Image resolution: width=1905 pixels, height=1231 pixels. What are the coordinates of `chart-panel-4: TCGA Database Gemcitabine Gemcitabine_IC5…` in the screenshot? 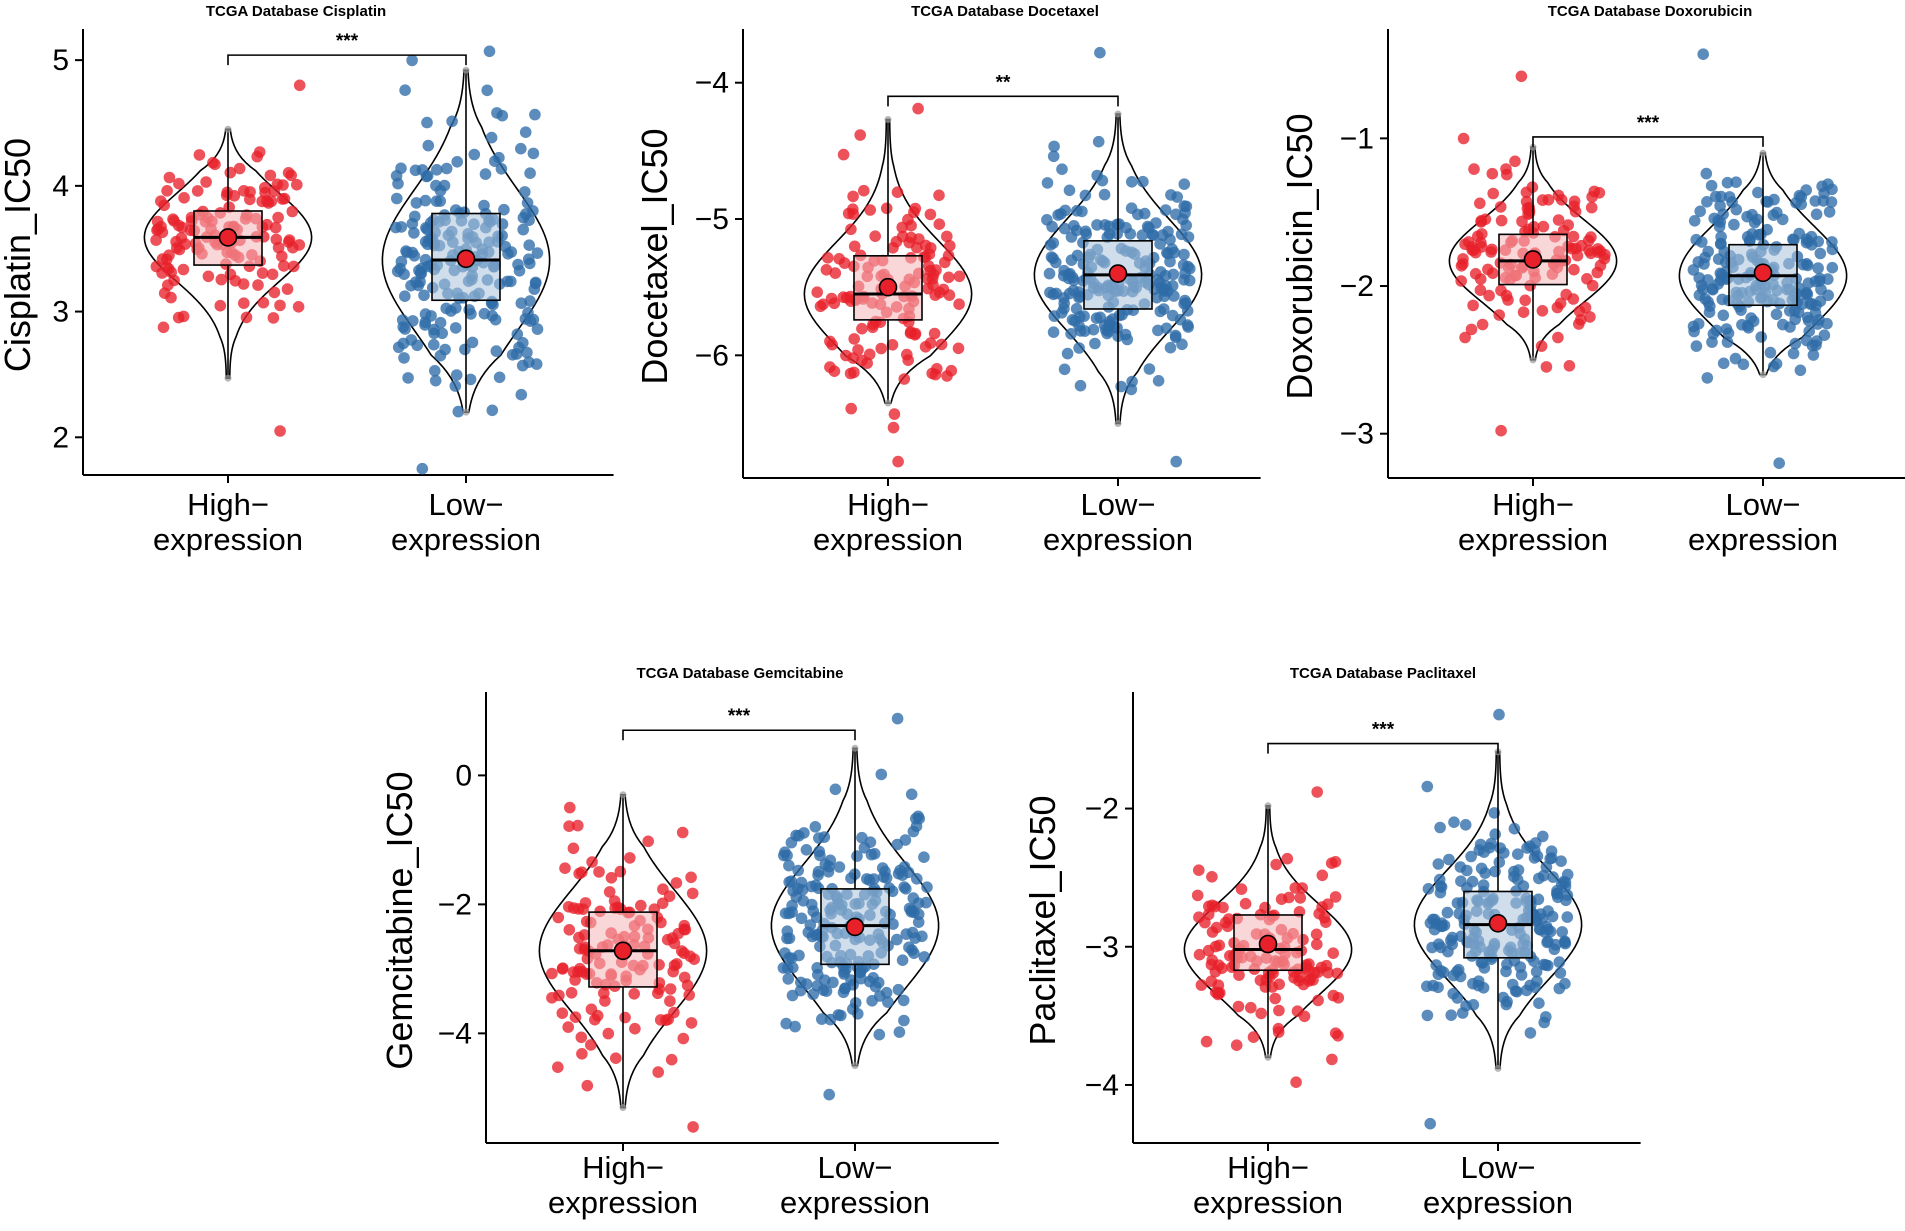 It's located at (689, 942).